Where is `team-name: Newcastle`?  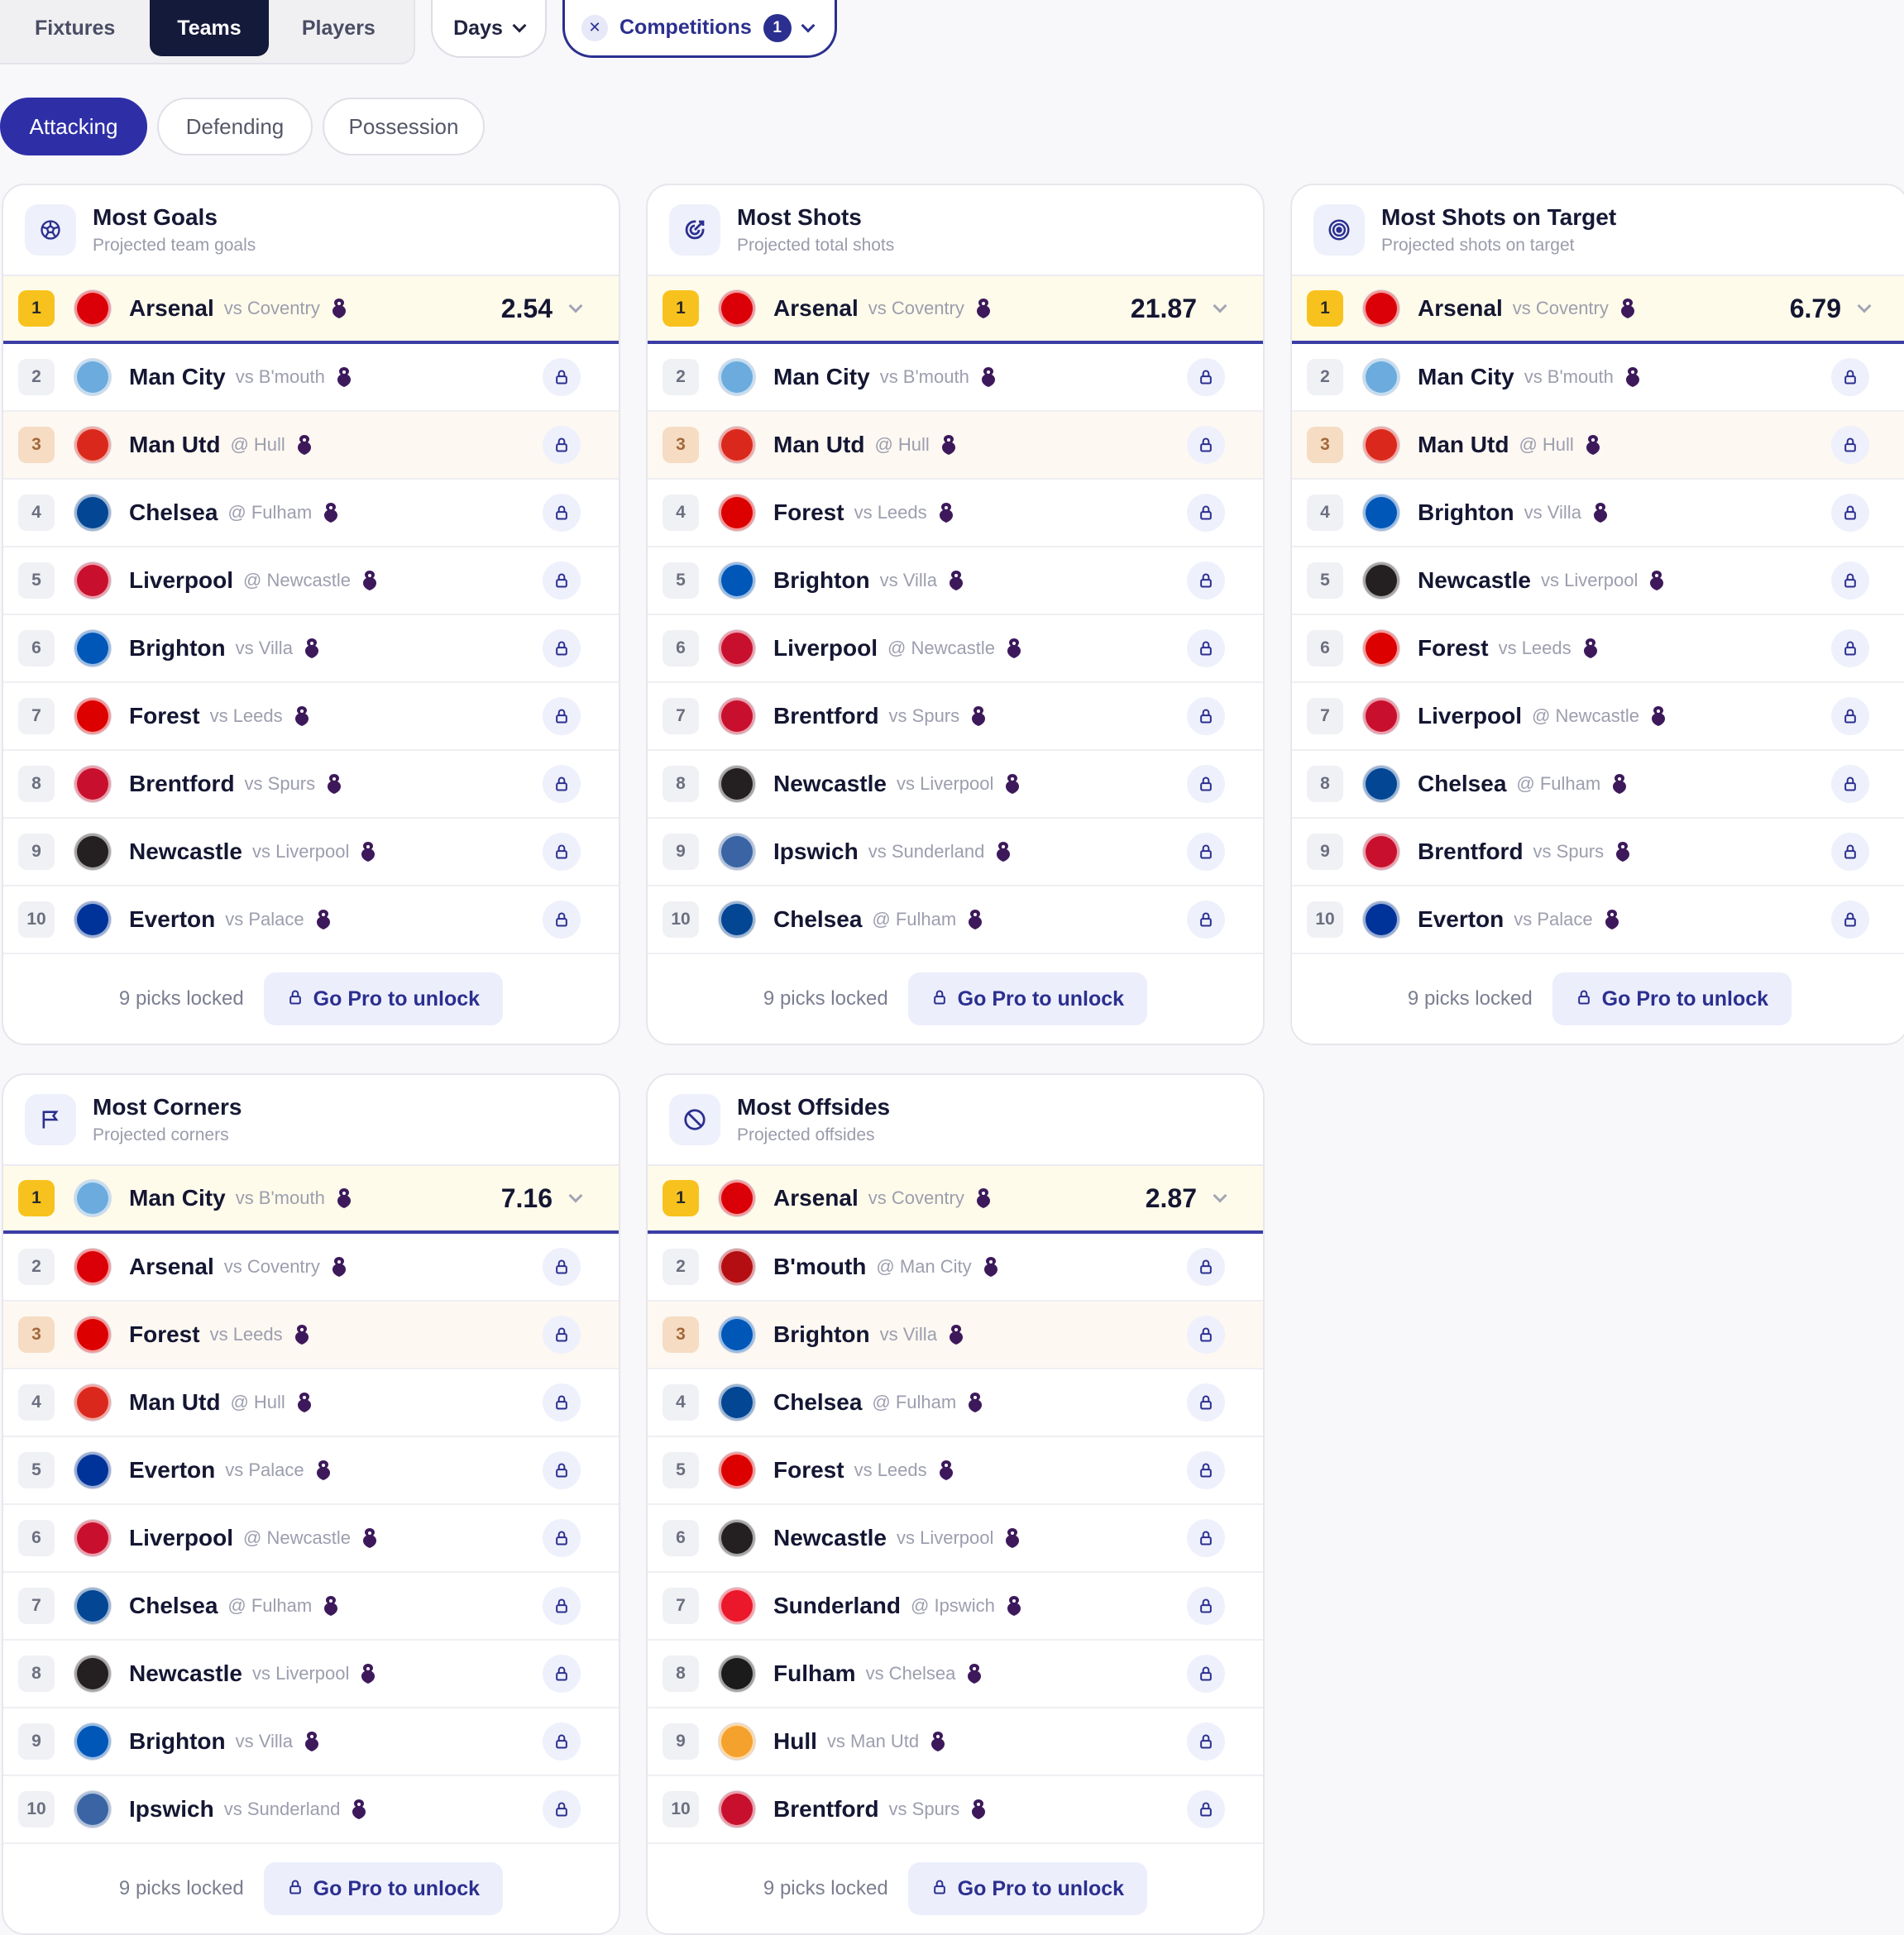 team-name: Newcastle is located at coordinates (185, 1673).